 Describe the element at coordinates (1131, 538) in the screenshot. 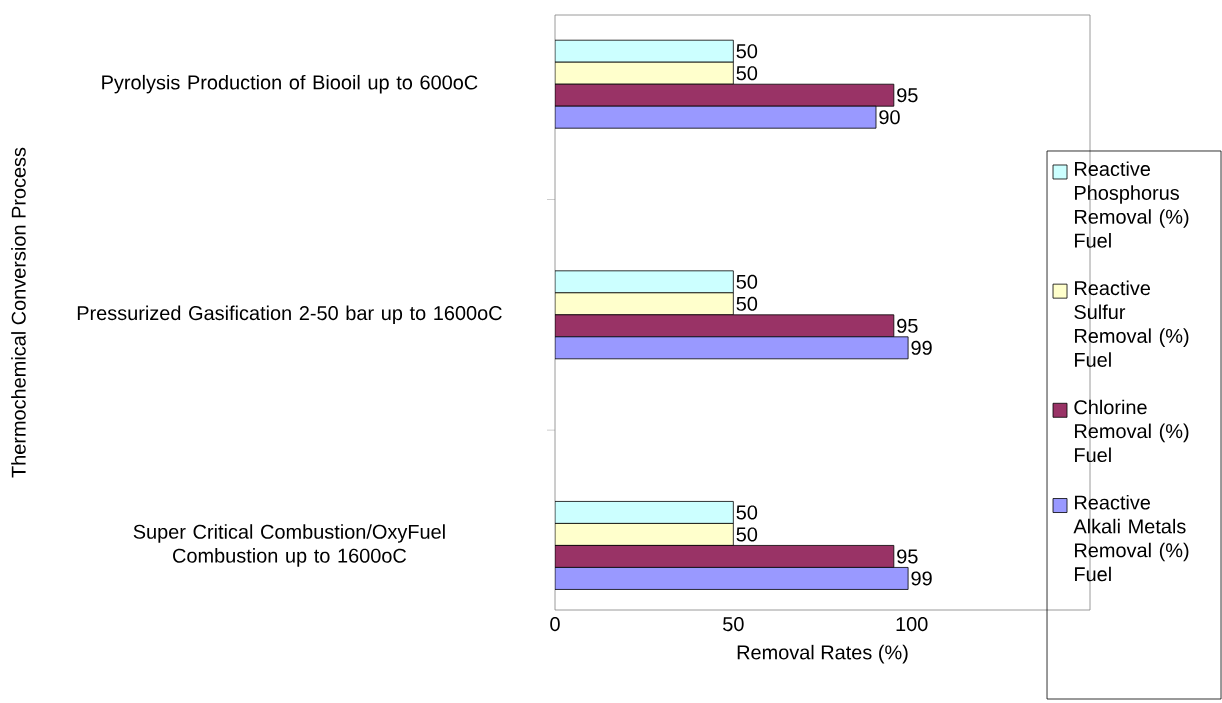

I see `legend-label: Reactive Alkali Metals Removal (%) Fuel` at that location.